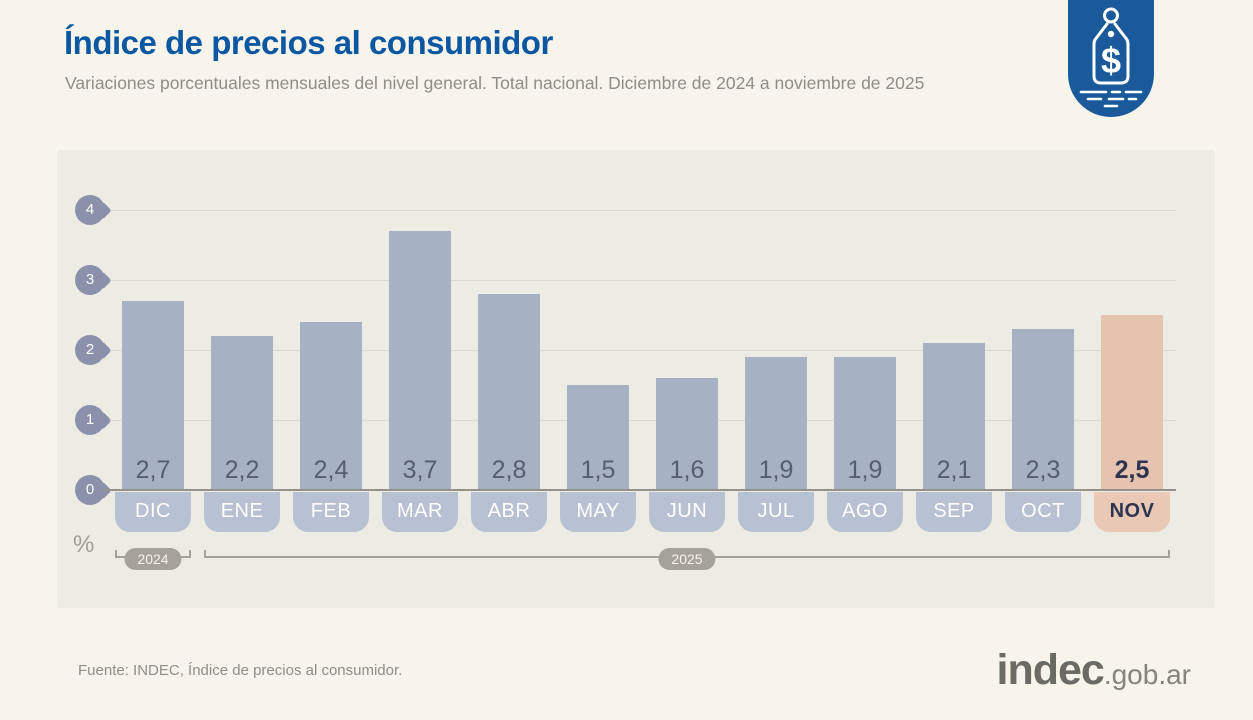 This screenshot has height=720, width=1253. What do you see at coordinates (1147, 674) in the screenshot?
I see `indec-logo-domain: .gob.ar` at bounding box center [1147, 674].